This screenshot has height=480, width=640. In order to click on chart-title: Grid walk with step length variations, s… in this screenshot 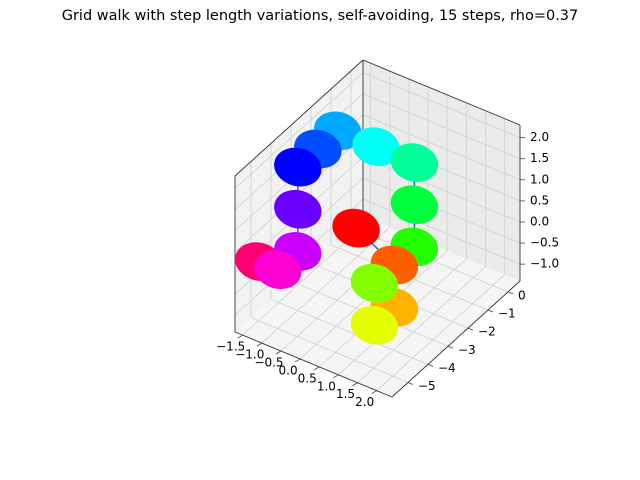, I will do `click(320, 16)`.